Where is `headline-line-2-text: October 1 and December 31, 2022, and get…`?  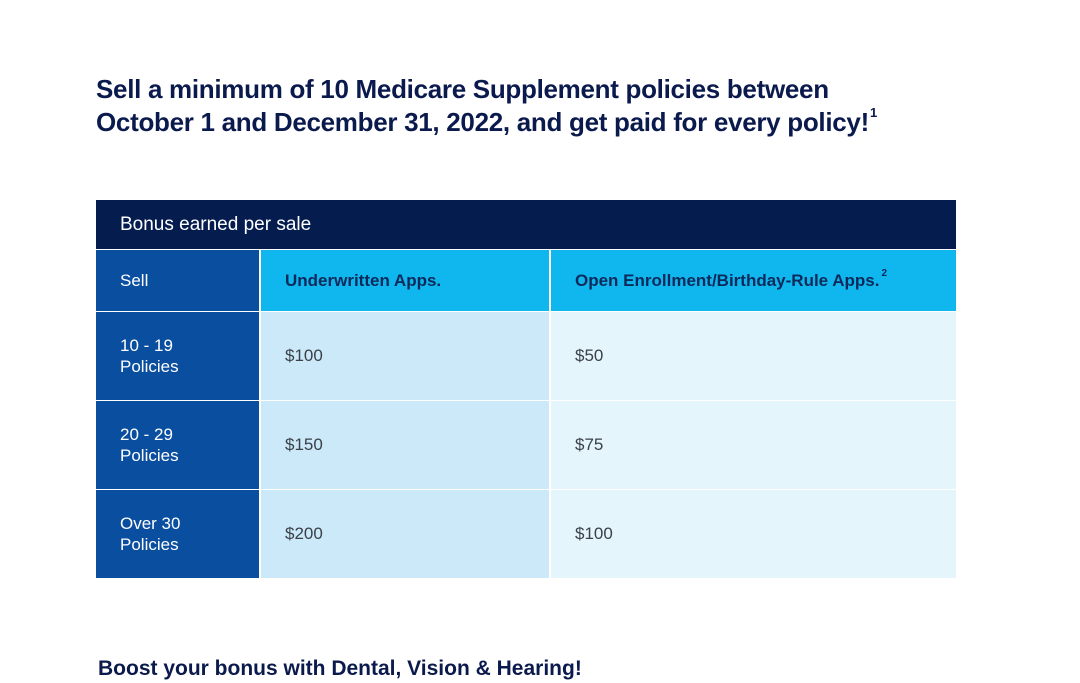 headline-line-2-text: October 1 and December 31, 2022, and get… is located at coordinates (482, 122).